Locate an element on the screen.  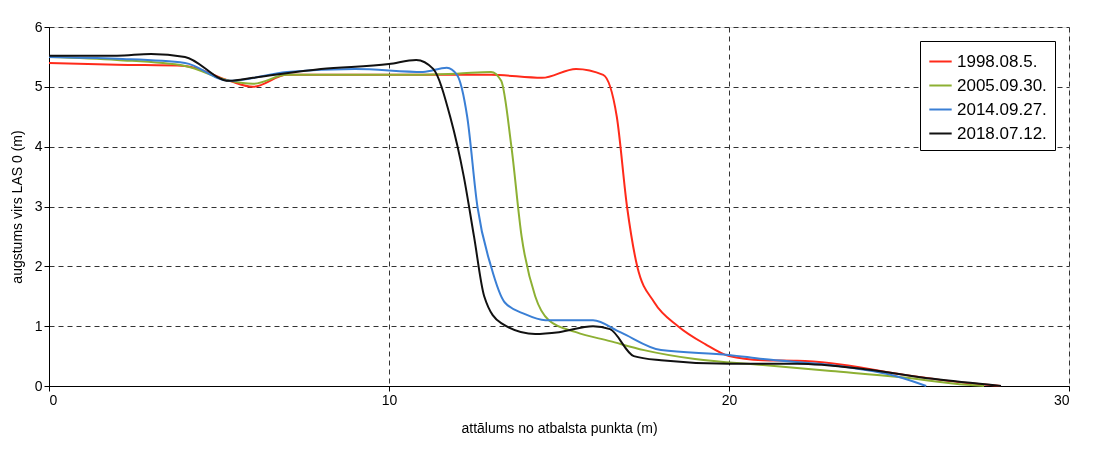
legend-label: 2018.07.12. is located at coordinates (1002, 133).